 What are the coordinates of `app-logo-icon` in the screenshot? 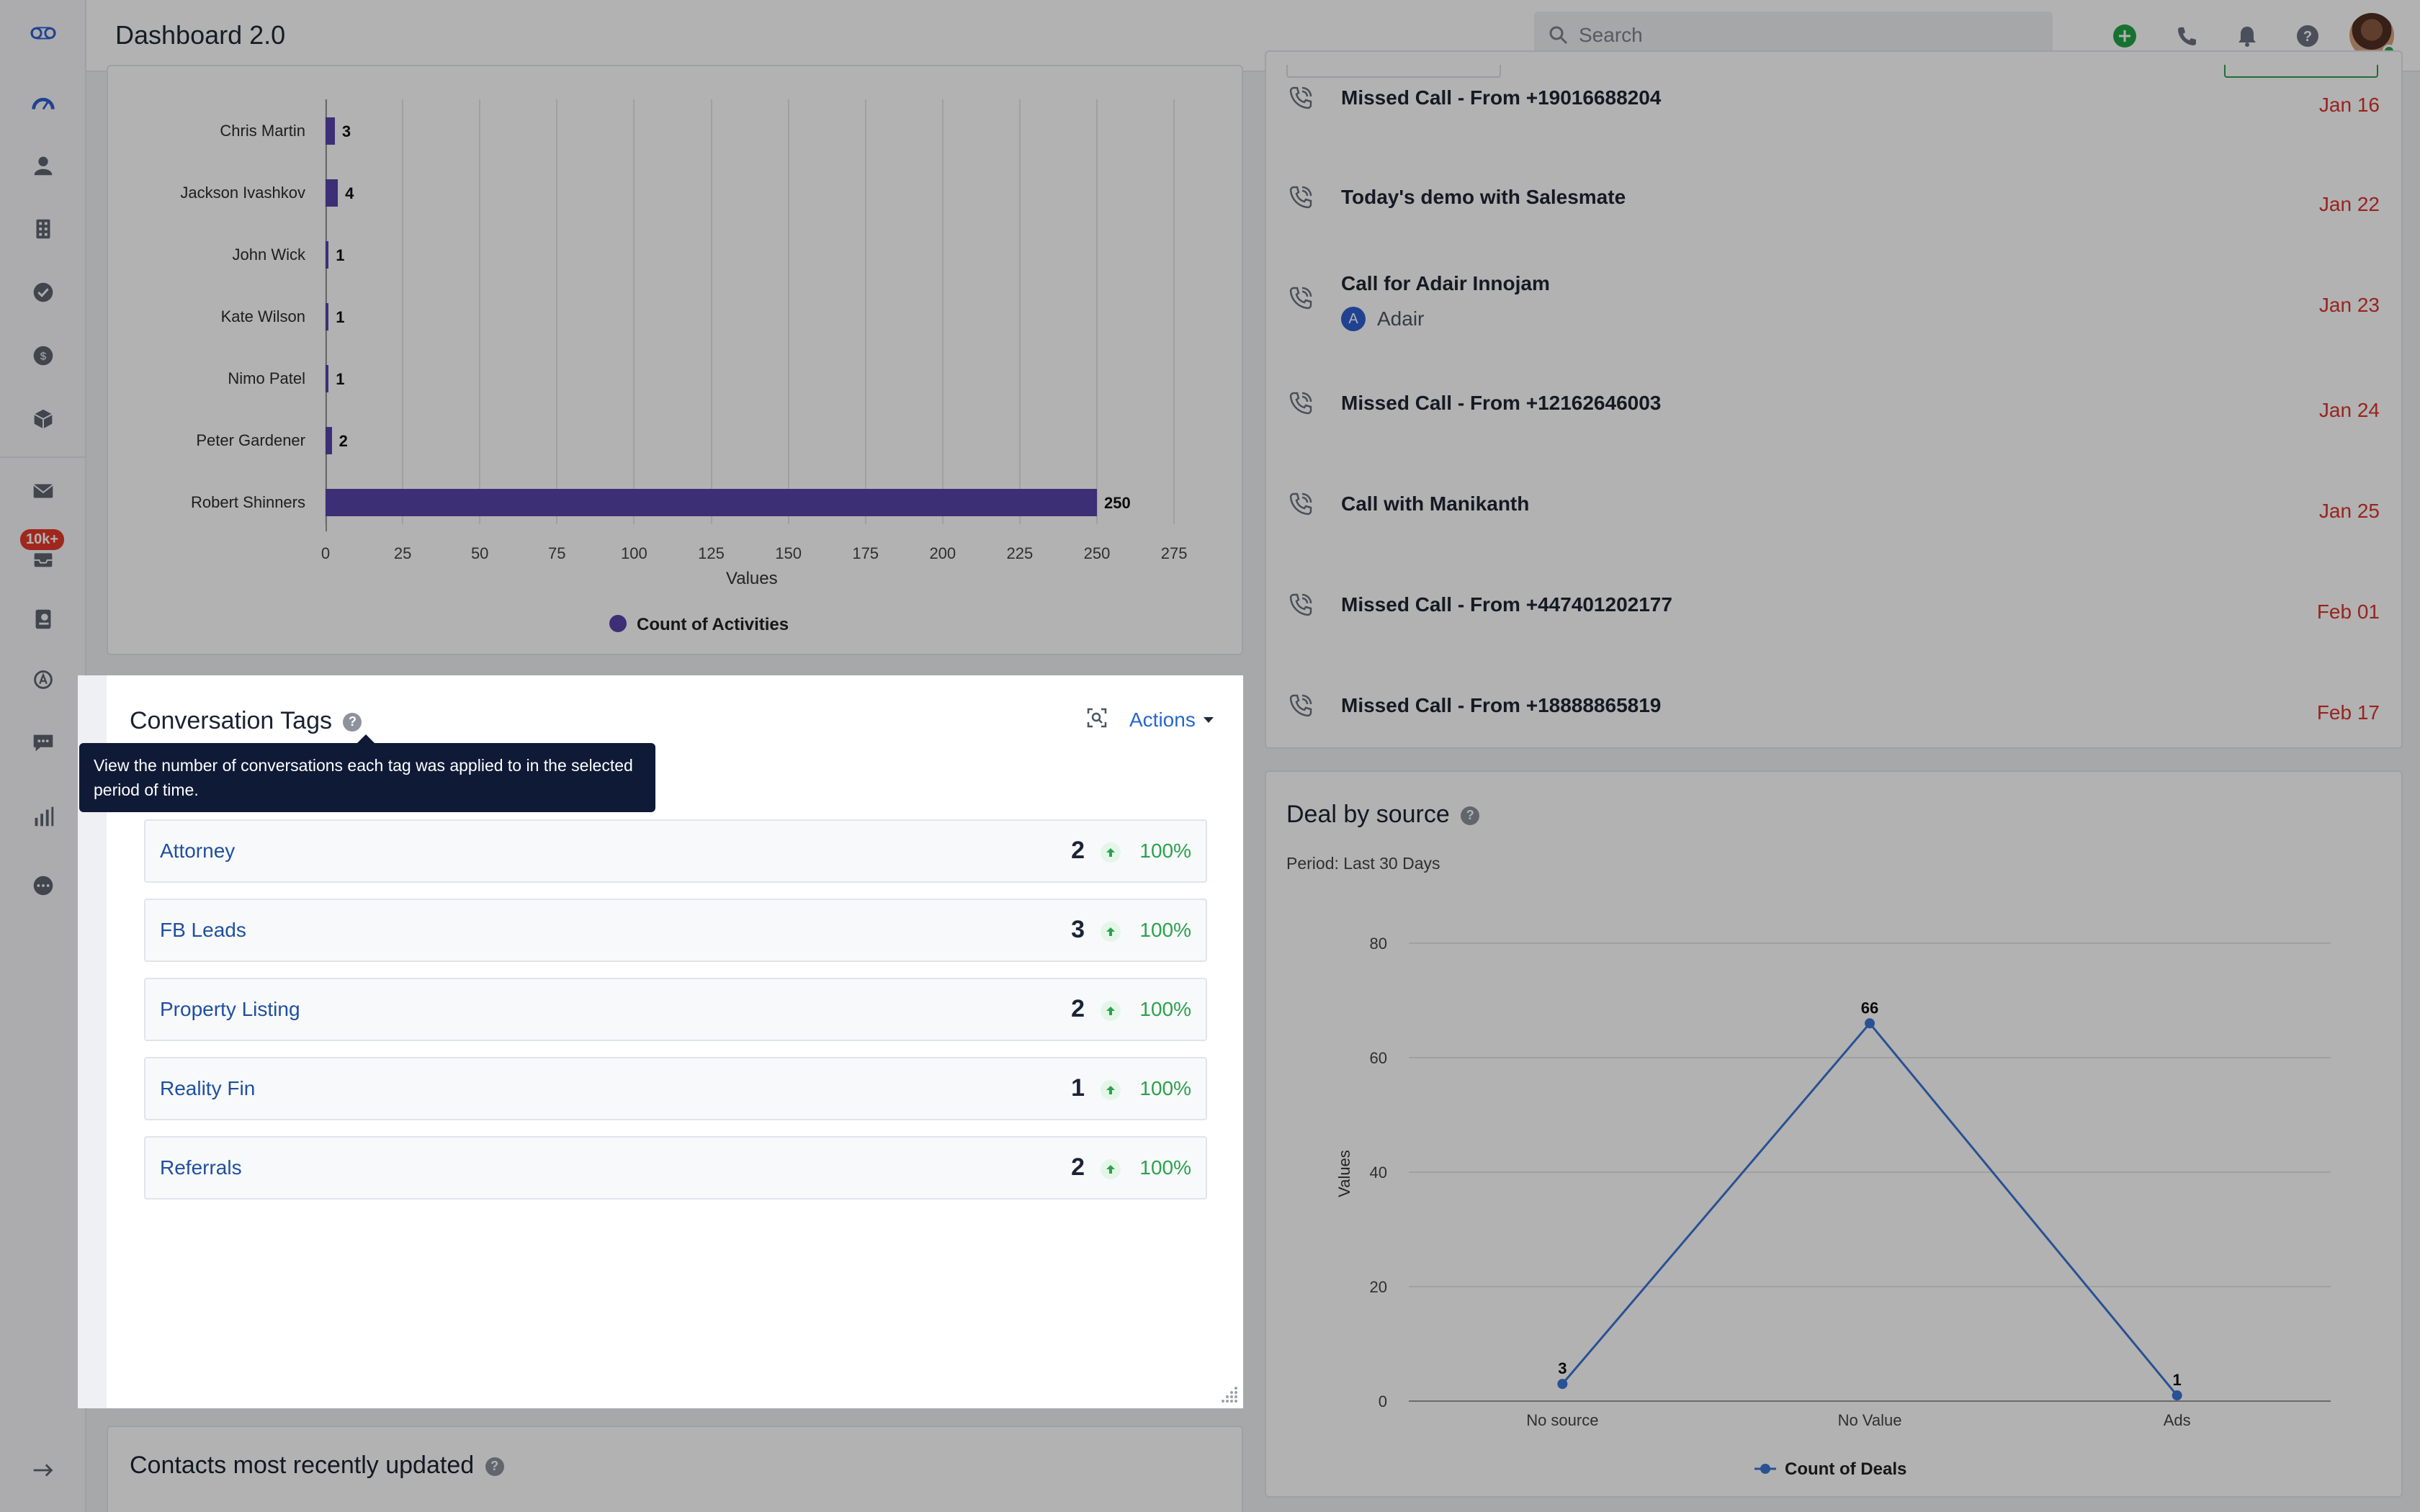 It's located at (43, 33).